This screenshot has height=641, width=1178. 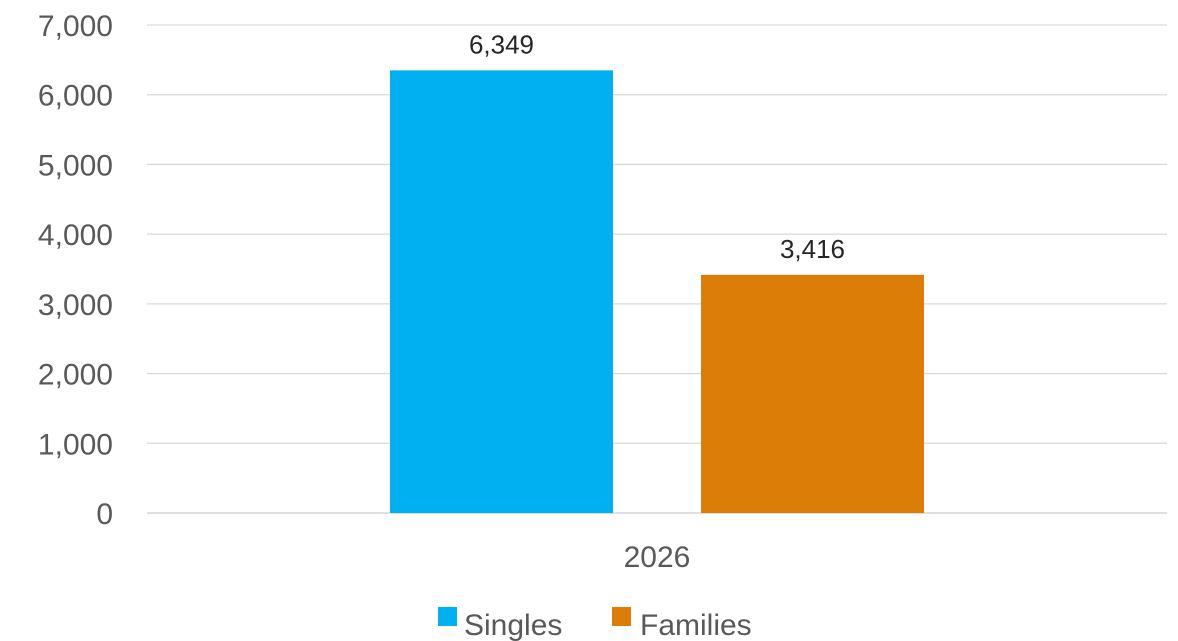 What do you see at coordinates (621, 616) in the screenshot?
I see `legend-swatch-families` at bounding box center [621, 616].